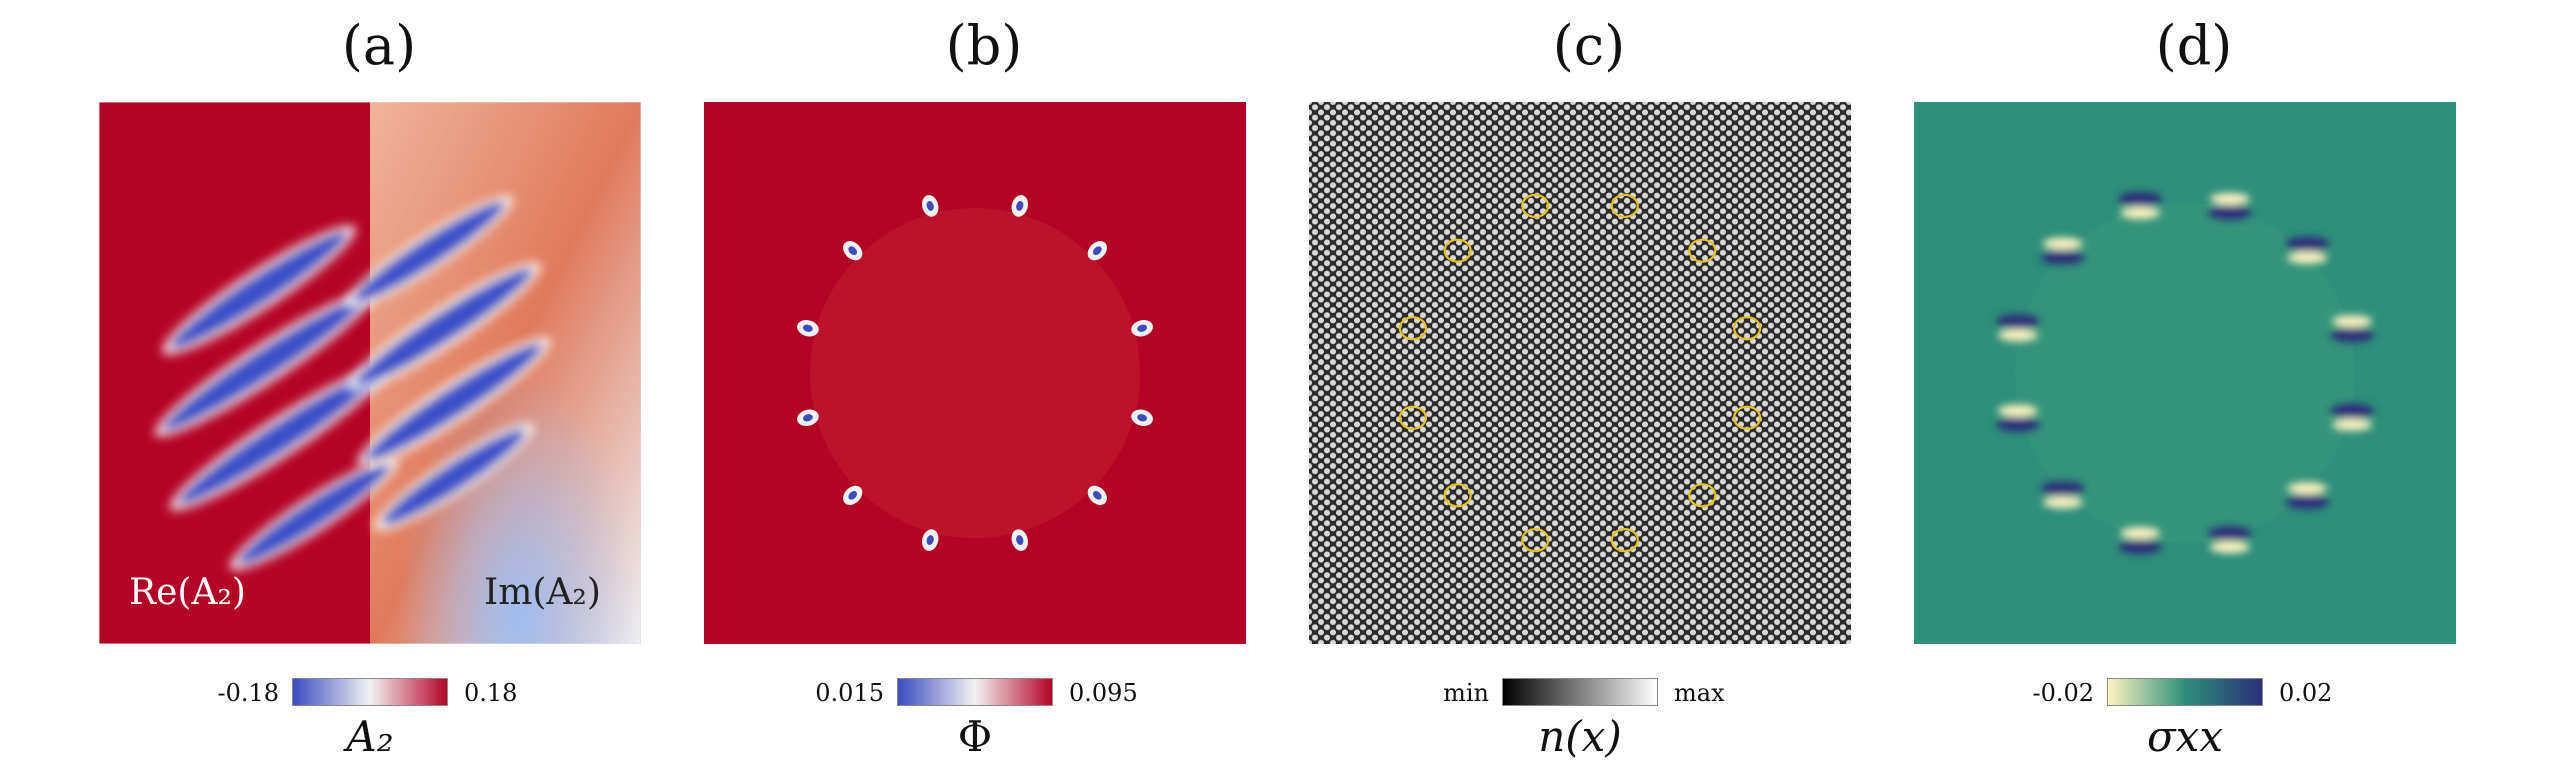  I want to click on label-im-a2: Im(A₂), so click(542, 592).